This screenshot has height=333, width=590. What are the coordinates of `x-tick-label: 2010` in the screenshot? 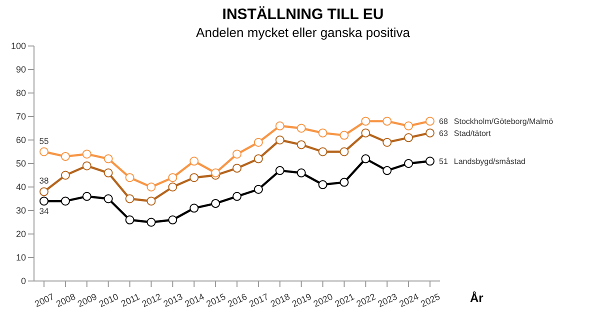 It's located at (109, 301).